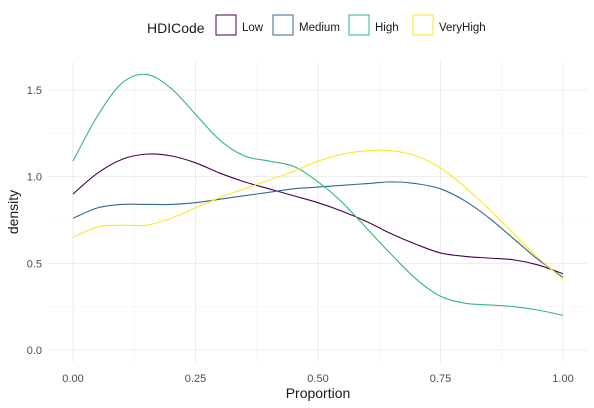 The height and width of the screenshot is (408, 594). I want to click on y-tick-label: 0.5, so click(34, 264).